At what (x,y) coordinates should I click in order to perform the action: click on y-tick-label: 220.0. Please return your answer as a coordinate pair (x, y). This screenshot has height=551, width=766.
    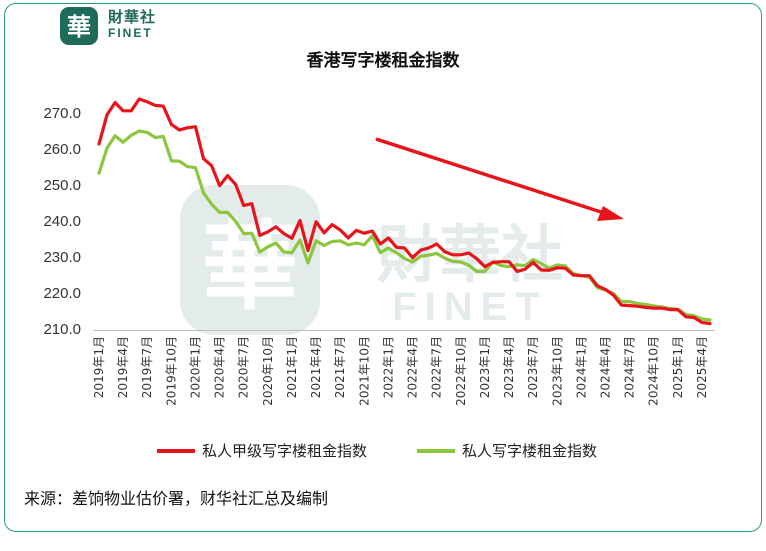
    Looking at the image, I should click on (62, 293).